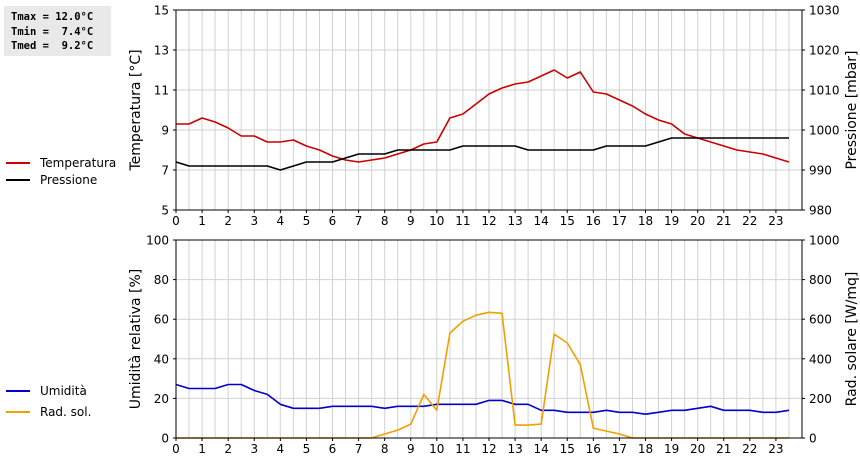 The image size is (860, 460). I want to click on y-tick-label: 0, so click(165, 439).